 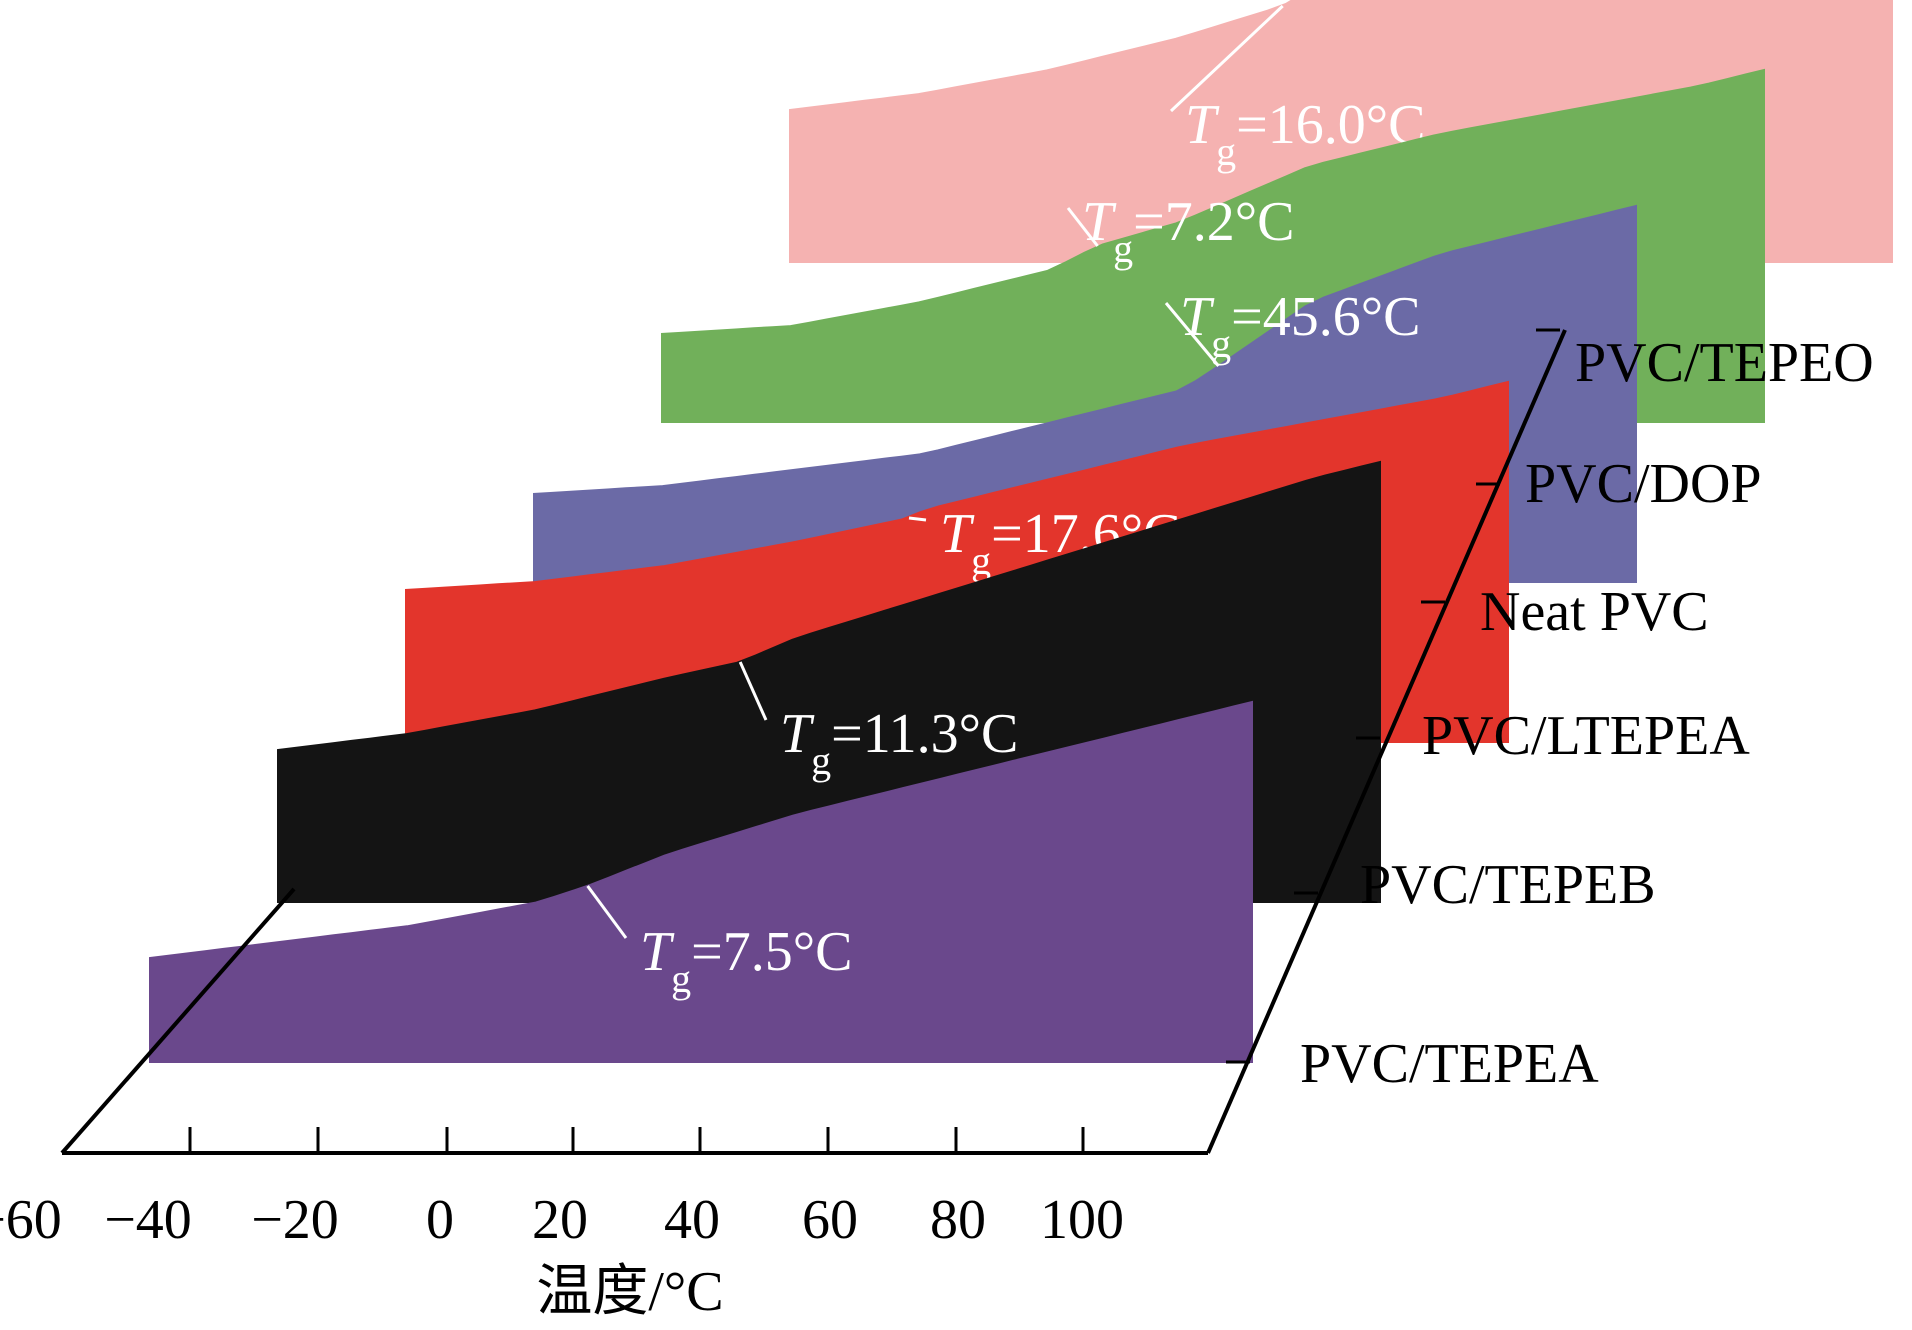 I want to click on x-tick-label: 40, so click(x=692, y=1220).